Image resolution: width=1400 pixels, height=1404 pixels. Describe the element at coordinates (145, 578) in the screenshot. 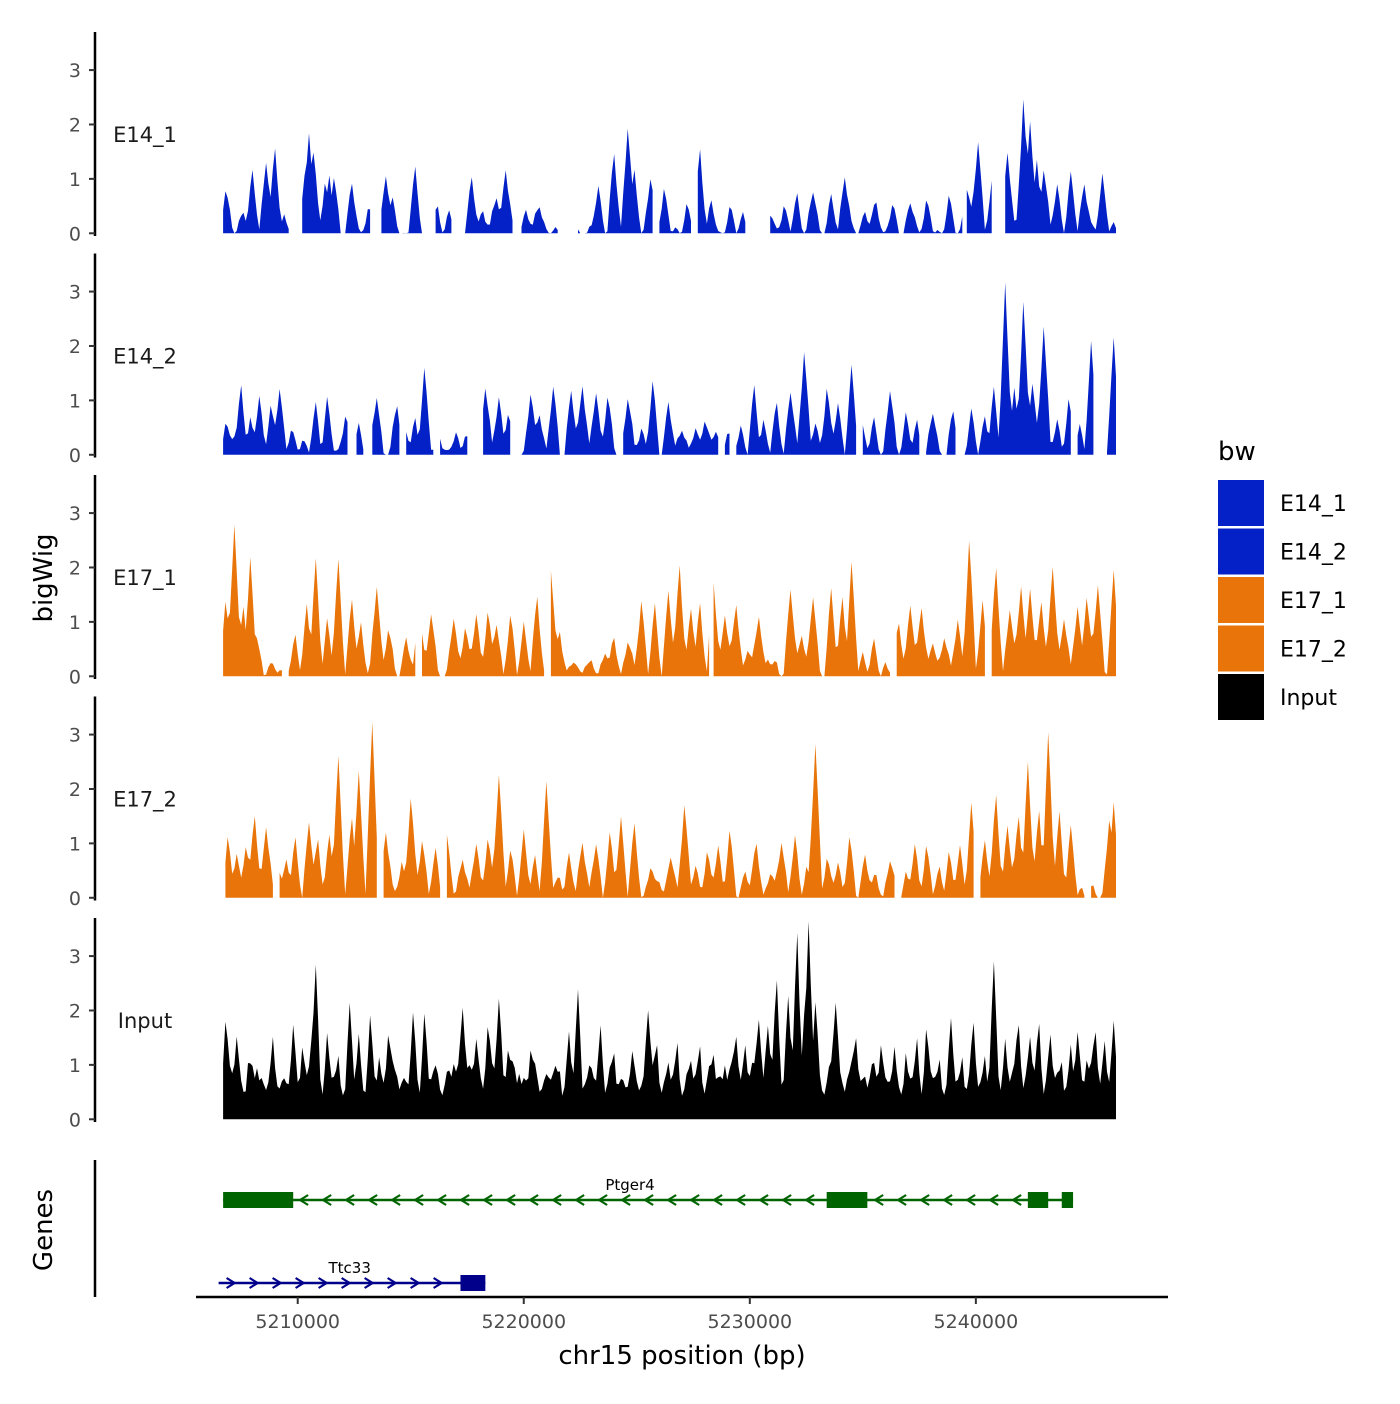

I see `track-label: E17_1` at that location.